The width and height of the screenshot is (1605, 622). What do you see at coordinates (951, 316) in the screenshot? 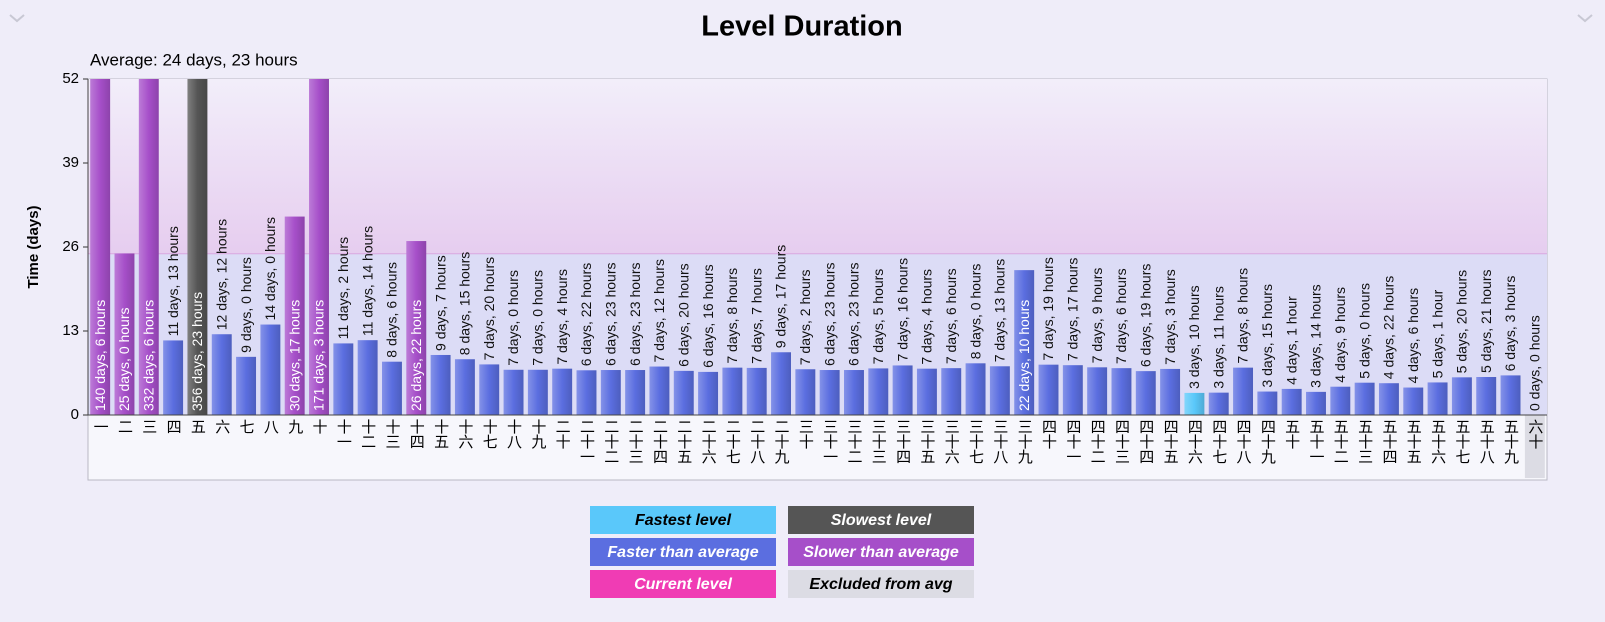
I see `value-label: 7 days, 6 hours` at bounding box center [951, 316].